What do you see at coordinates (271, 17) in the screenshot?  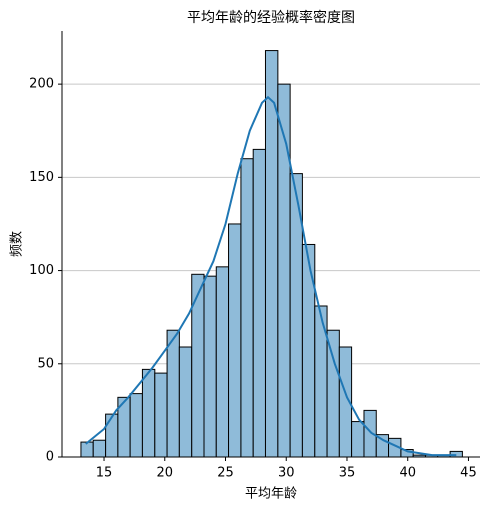 I see `chart-title: 平均年龄的经验概率密度图` at bounding box center [271, 17].